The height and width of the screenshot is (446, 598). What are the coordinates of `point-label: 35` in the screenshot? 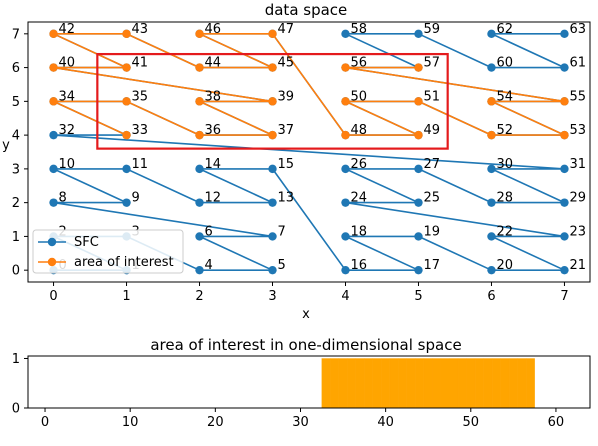 It's located at (140, 96).